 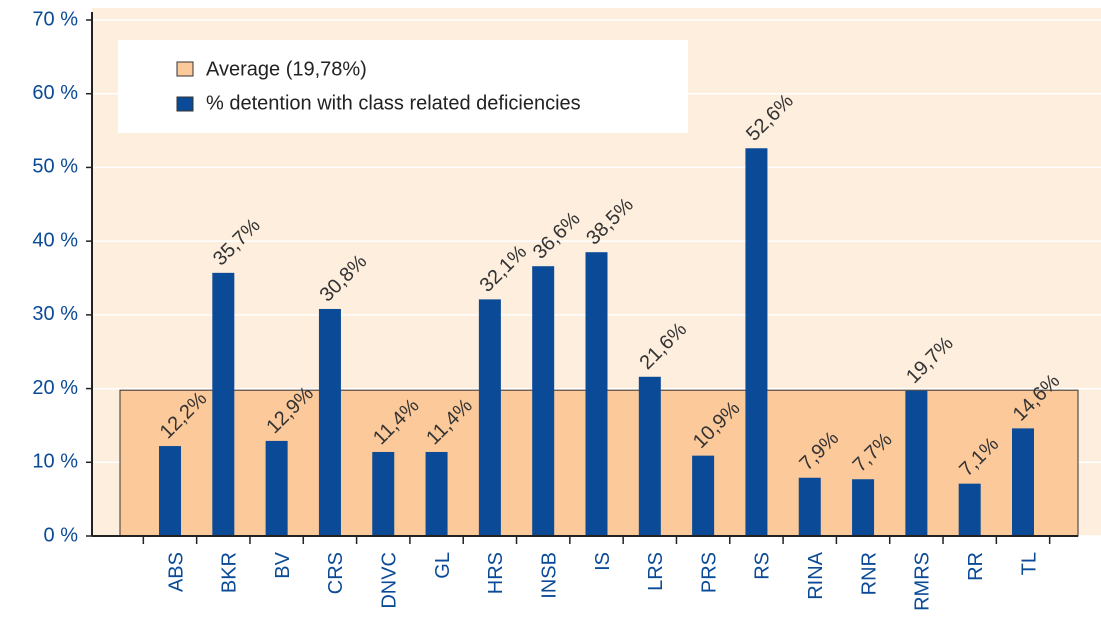 What do you see at coordinates (496, 573) in the screenshot?
I see `x-tick-label: HRS` at bounding box center [496, 573].